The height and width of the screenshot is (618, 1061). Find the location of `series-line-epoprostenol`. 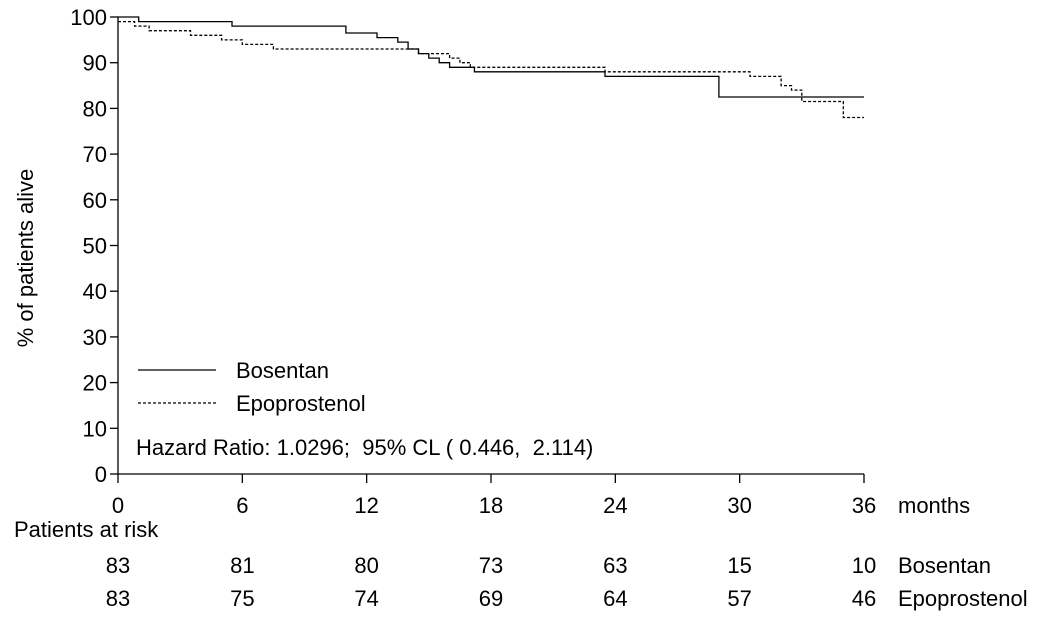

series-line-epoprostenol is located at coordinates (491, 69).